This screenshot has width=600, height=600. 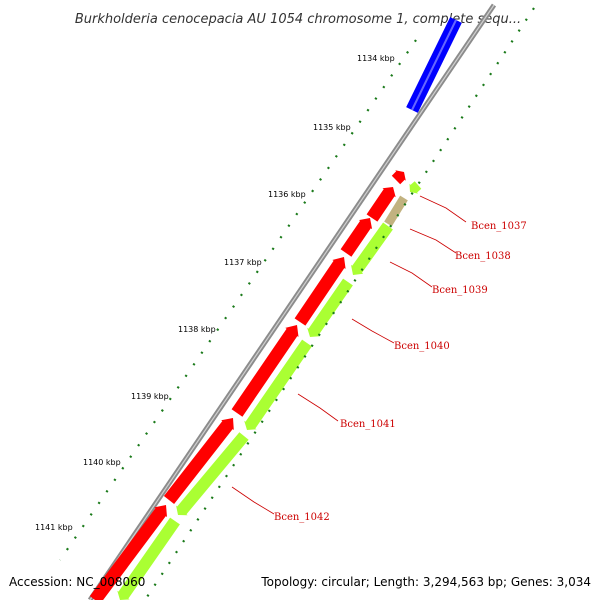 What do you see at coordinates (243, 262) in the screenshot?
I see `kbp-label-1137: 1137 kbp` at bounding box center [243, 262].